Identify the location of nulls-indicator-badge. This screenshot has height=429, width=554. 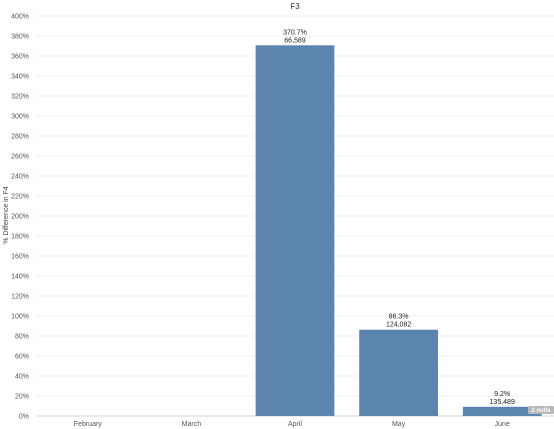
(541, 410).